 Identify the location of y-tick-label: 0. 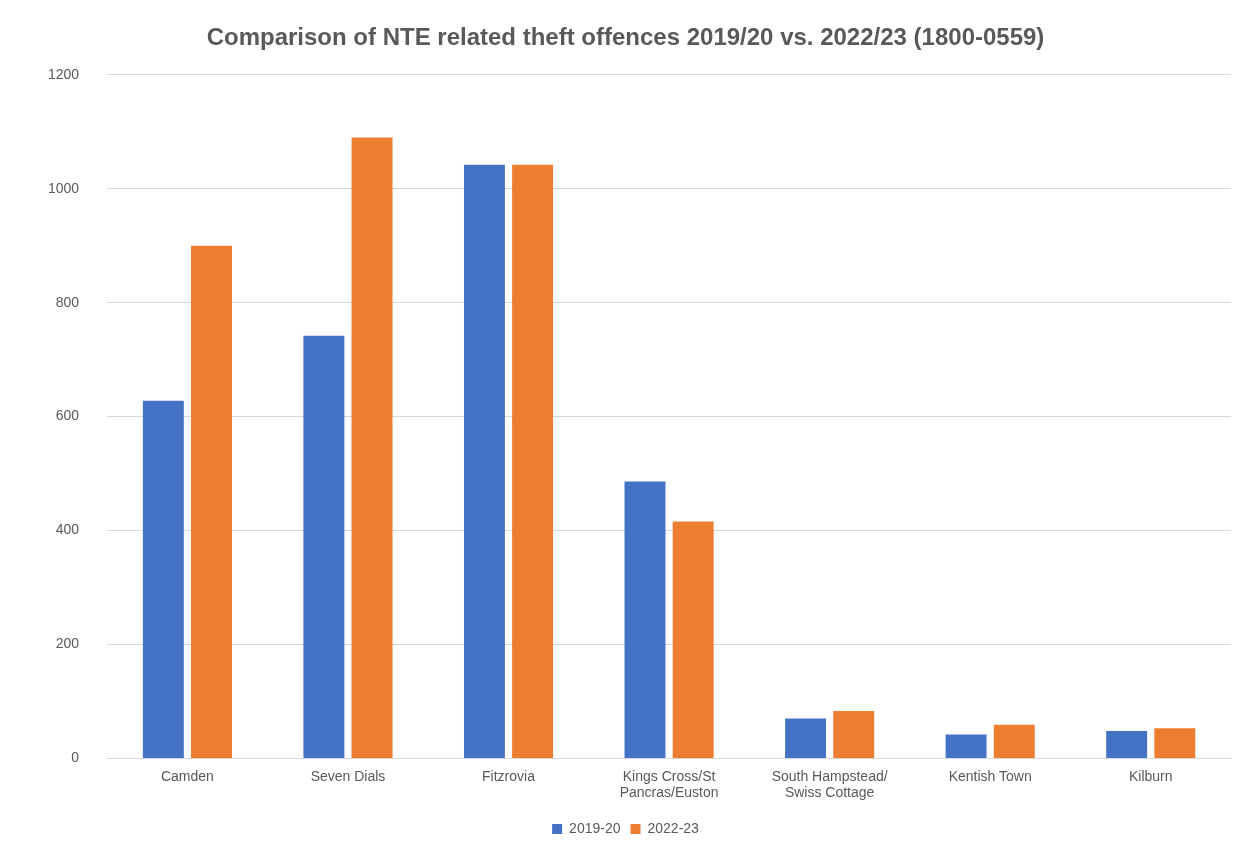
(75, 757).